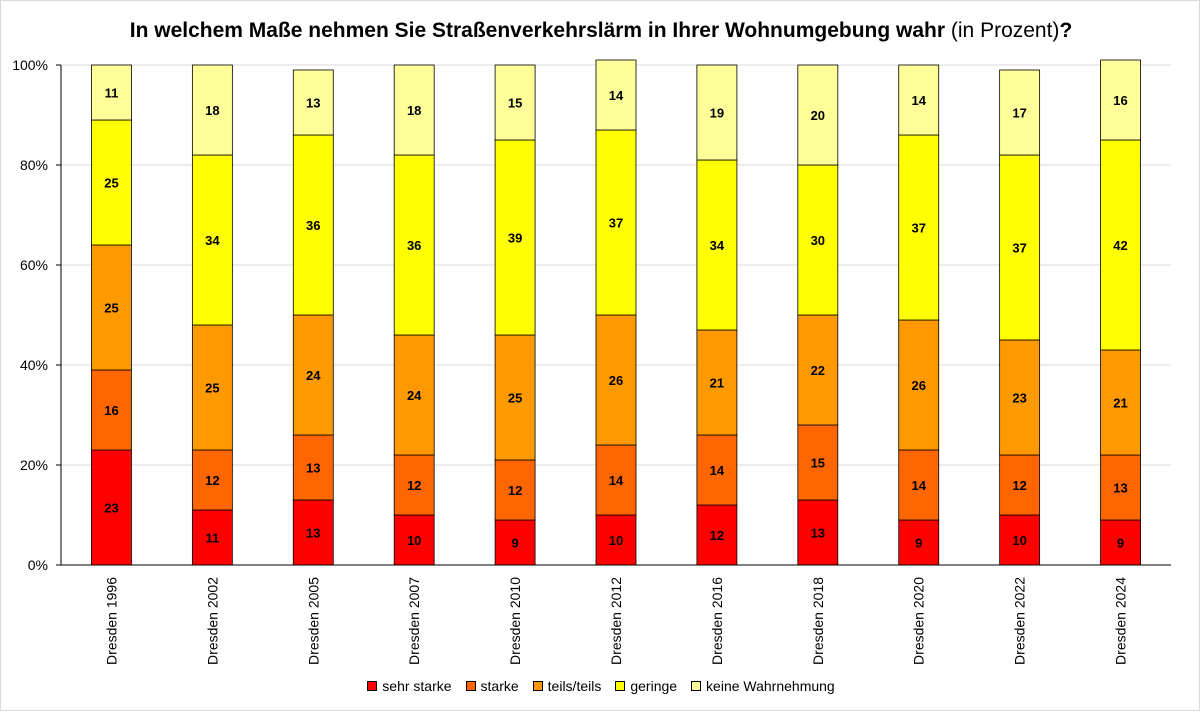  I want to click on y-tick-label: 80%, so click(34, 165).